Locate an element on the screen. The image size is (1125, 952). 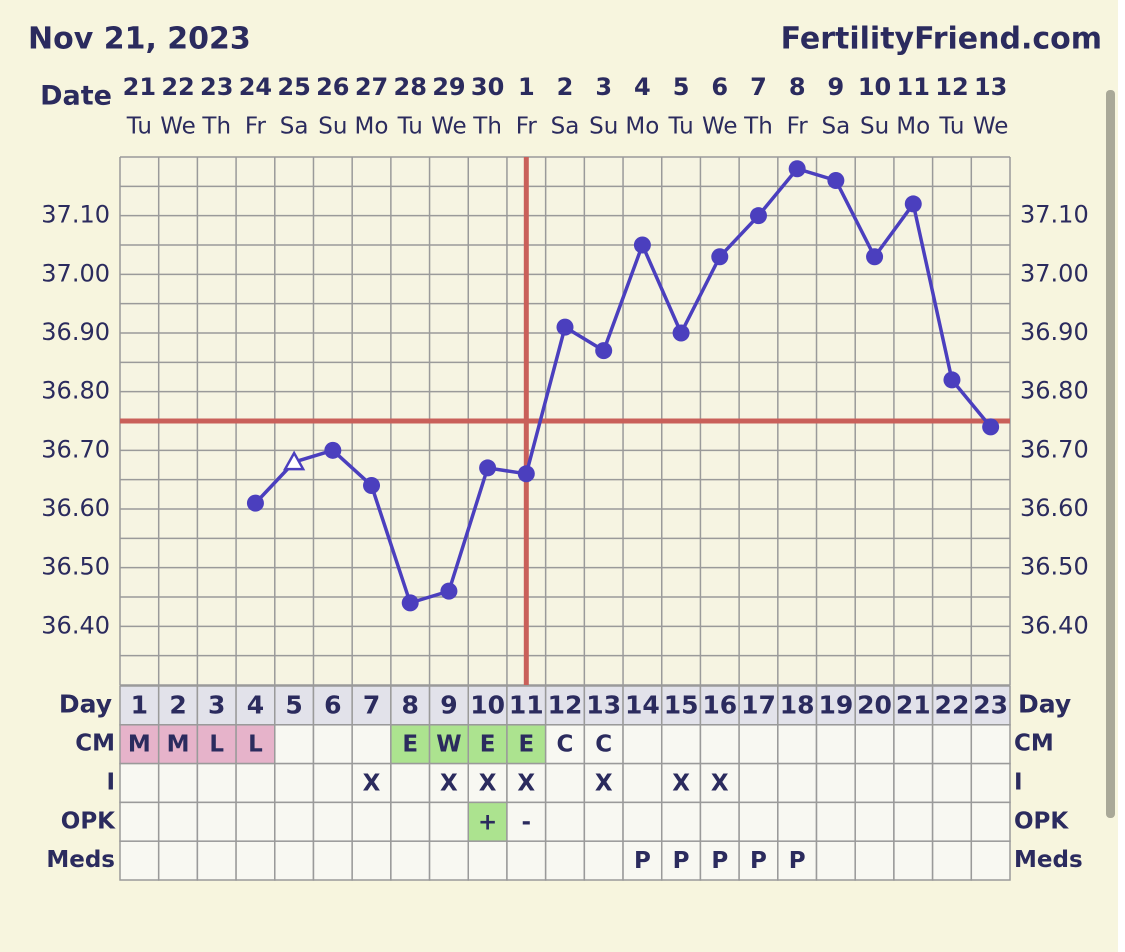
day-number: 5 is located at coordinates (293, 704).